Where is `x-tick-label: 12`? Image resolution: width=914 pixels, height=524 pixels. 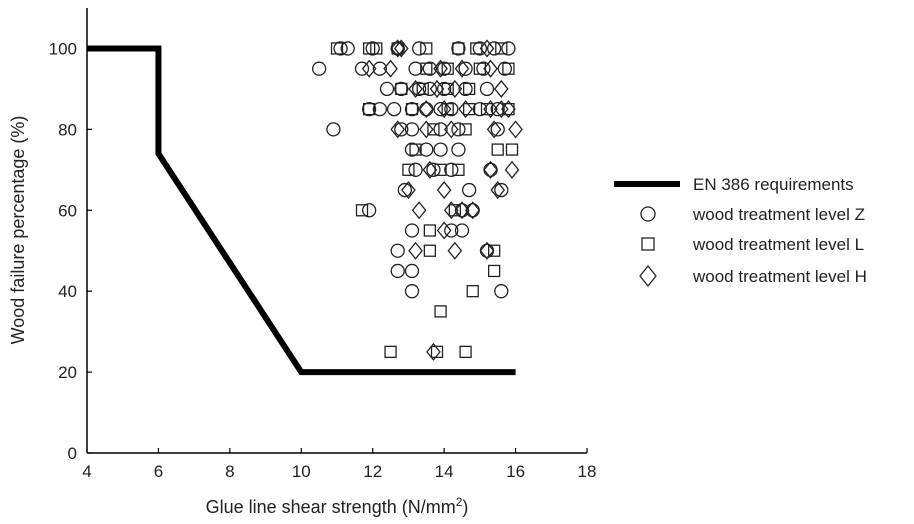
x-tick-label: 12 is located at coordinates (372, 471).